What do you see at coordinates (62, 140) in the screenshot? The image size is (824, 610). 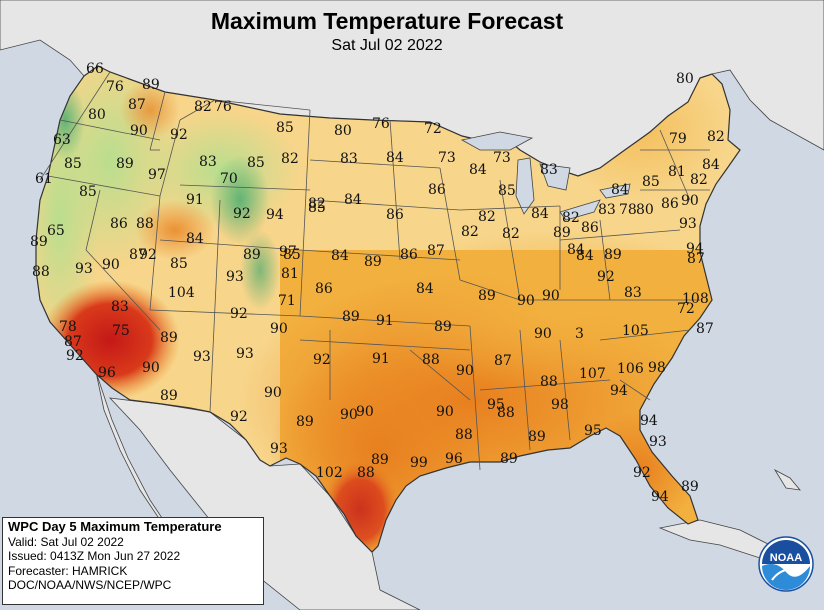 I see `temperature-label: 63` at bounding box center [62, 140].